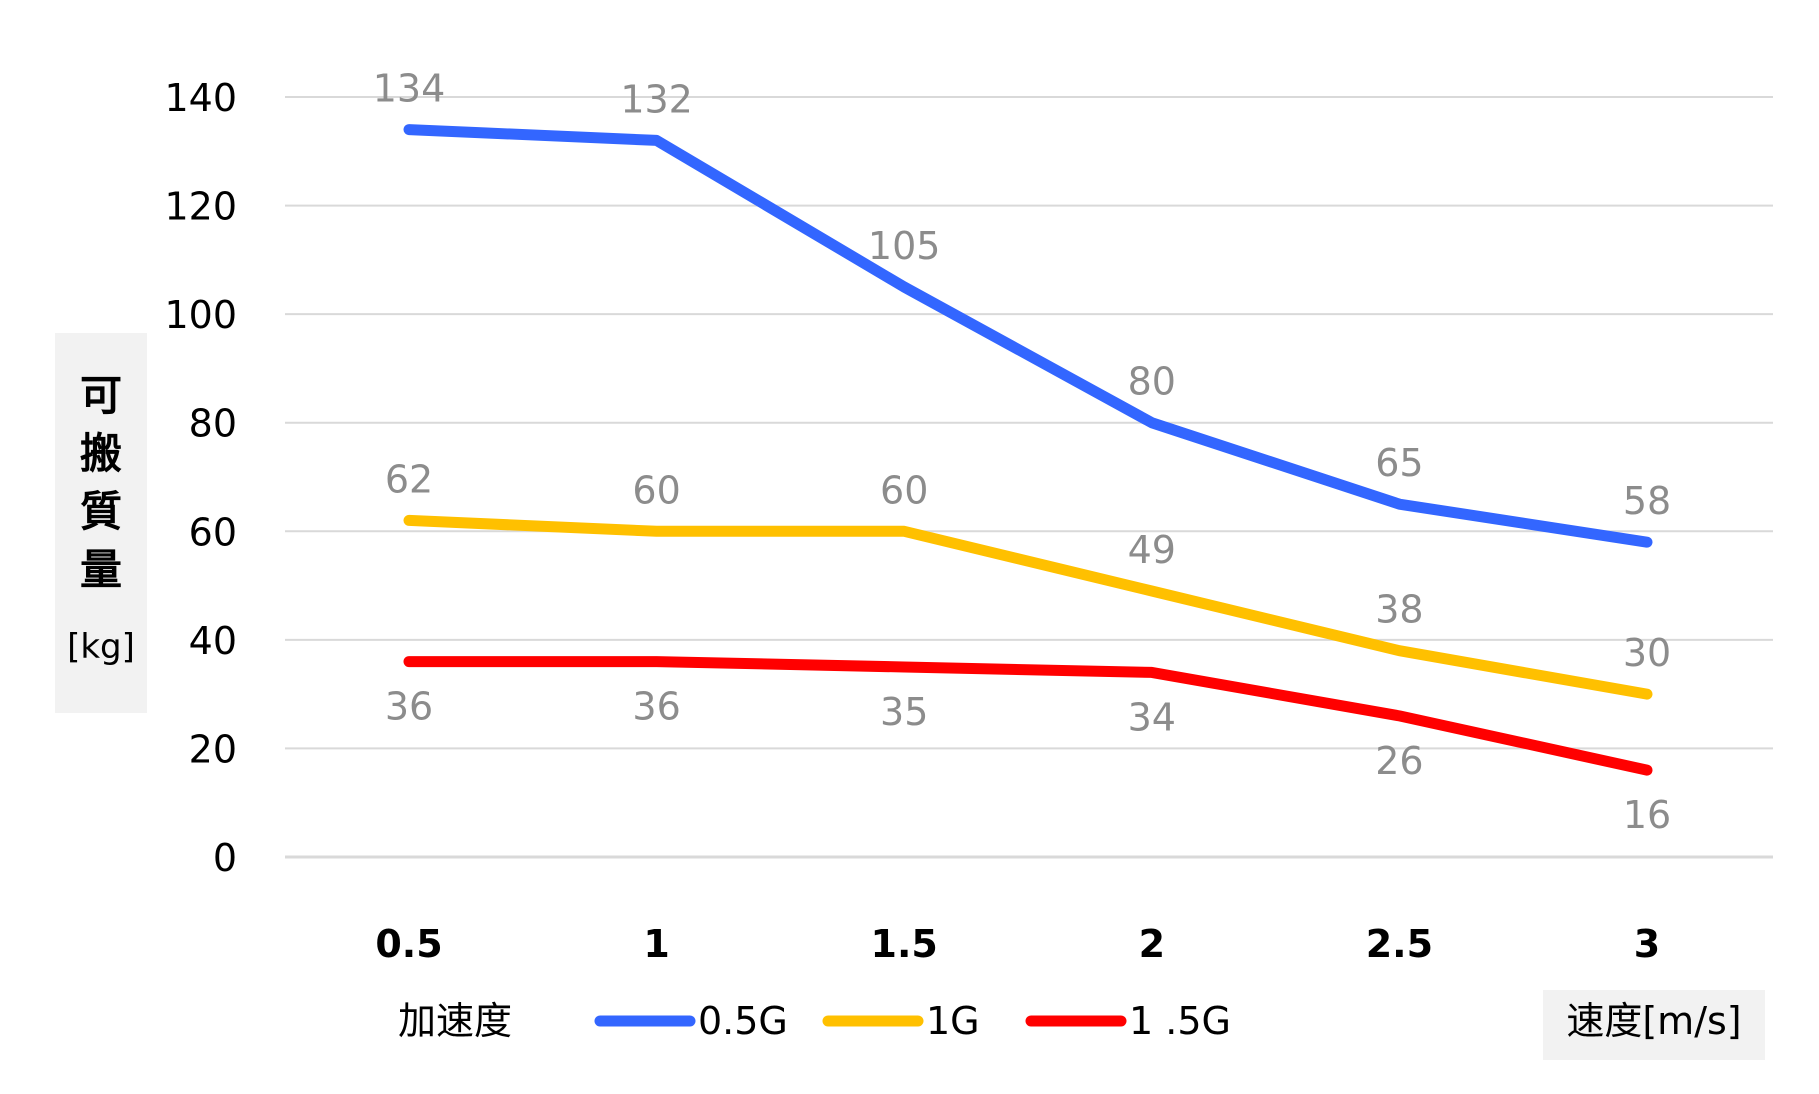 Image resolution: width=1819 pixels, height=1094 pixels. What do you see at coordinates (1647, 944) in the screenshot?
I see `x-tick-label: 3` at bounding box center [1647, 944].